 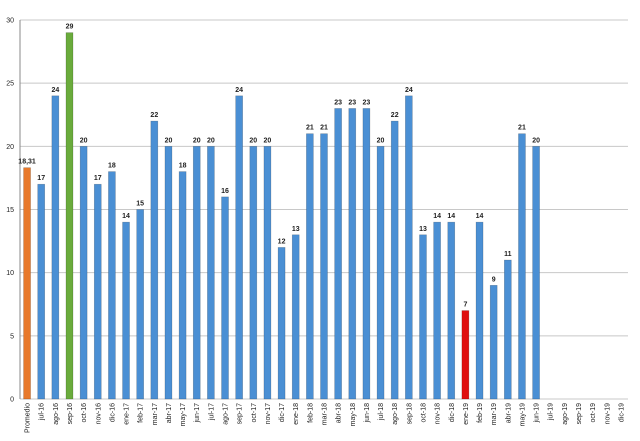 What do you see at coordinates (112, 412) in the screenshot?
I see `x-tick-label: dic-16` at bounding box center [112, 412].